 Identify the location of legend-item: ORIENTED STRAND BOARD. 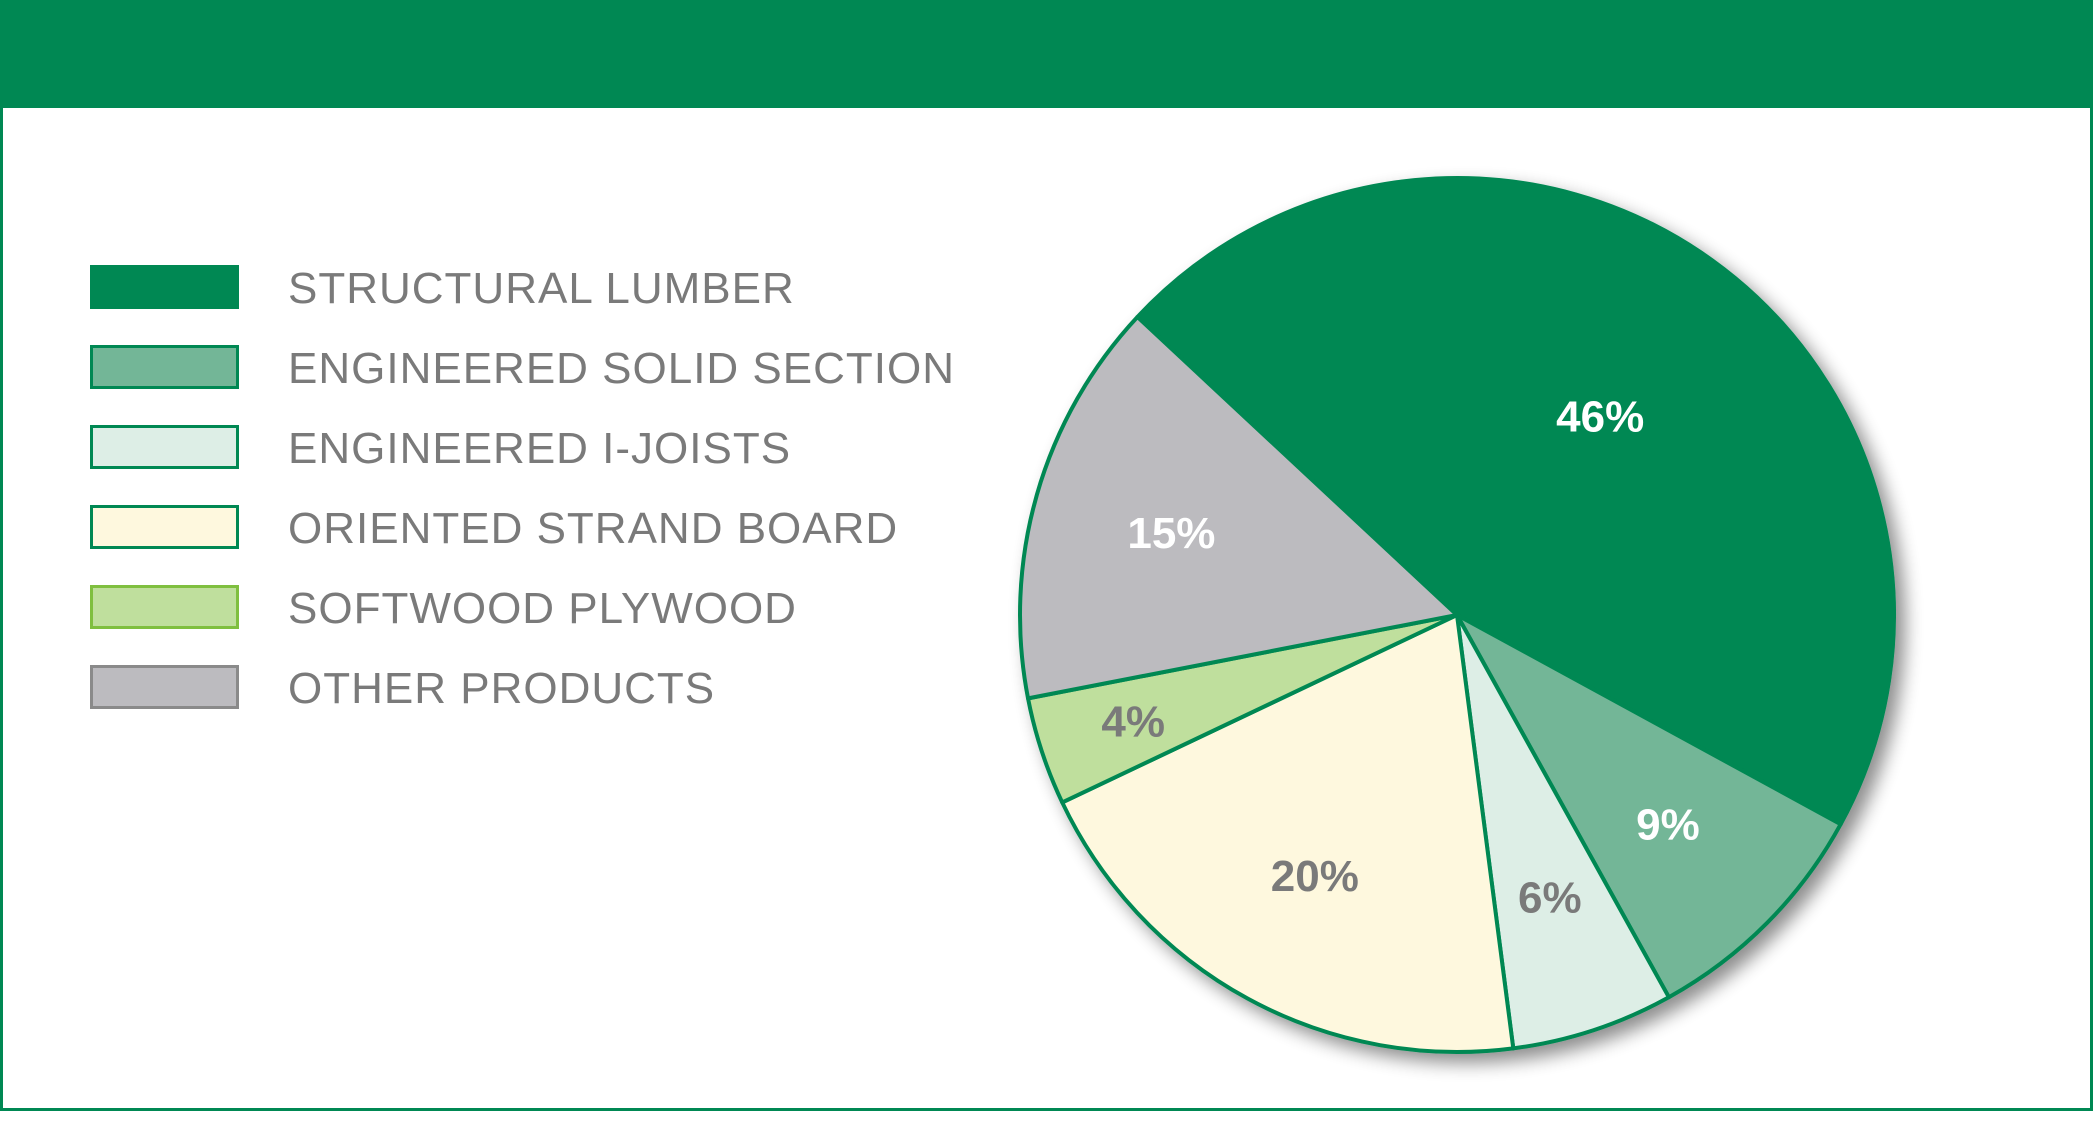
(540, 530).